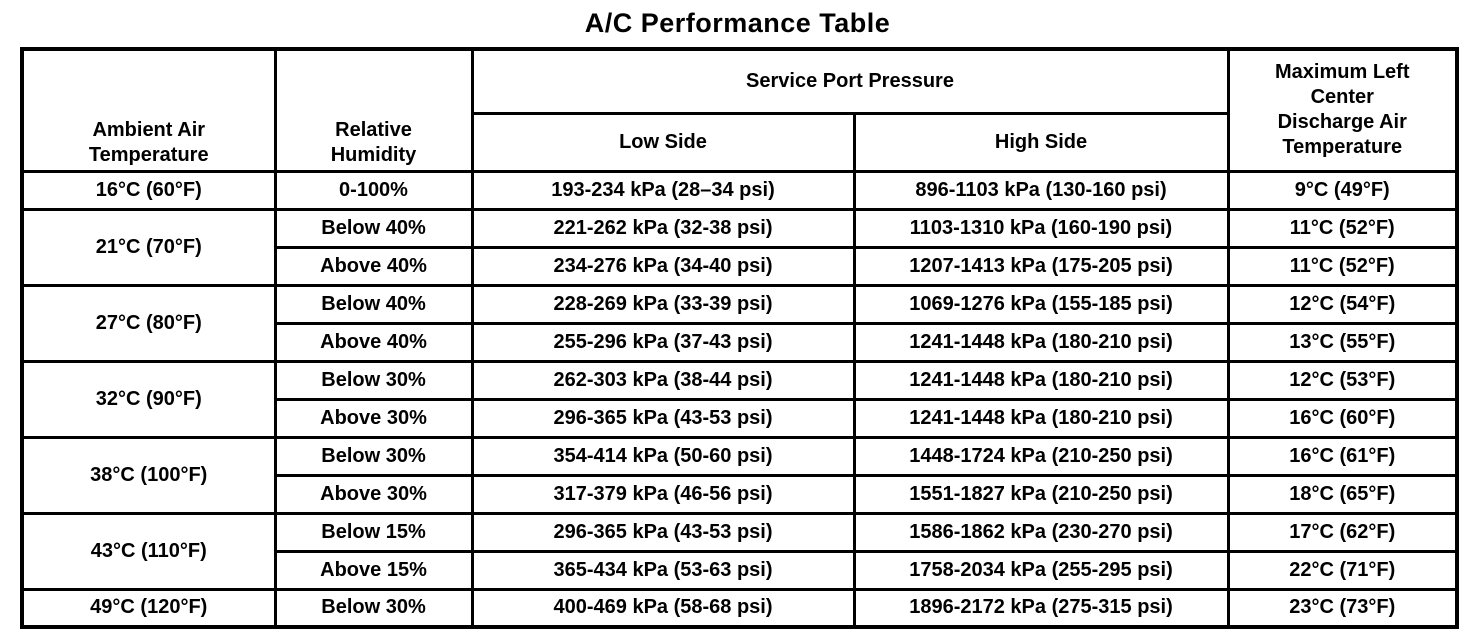 The image size is (1472, 642). What do you see at coordinates (1041, 190) in the screenshot?
I see `high-side-cell: 896-1103 kPa (130-160 psi)` at bounding box center [1041, 190].